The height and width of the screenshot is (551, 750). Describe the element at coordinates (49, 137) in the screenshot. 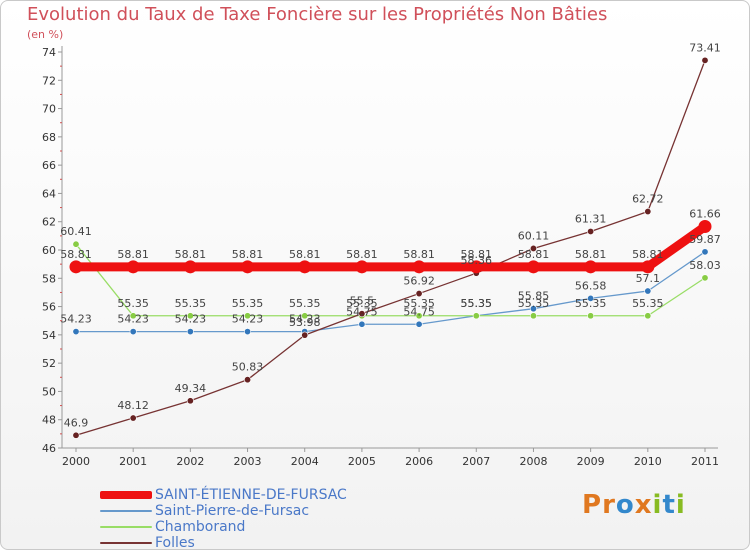

I see `y-tick-label: 68` at that location.